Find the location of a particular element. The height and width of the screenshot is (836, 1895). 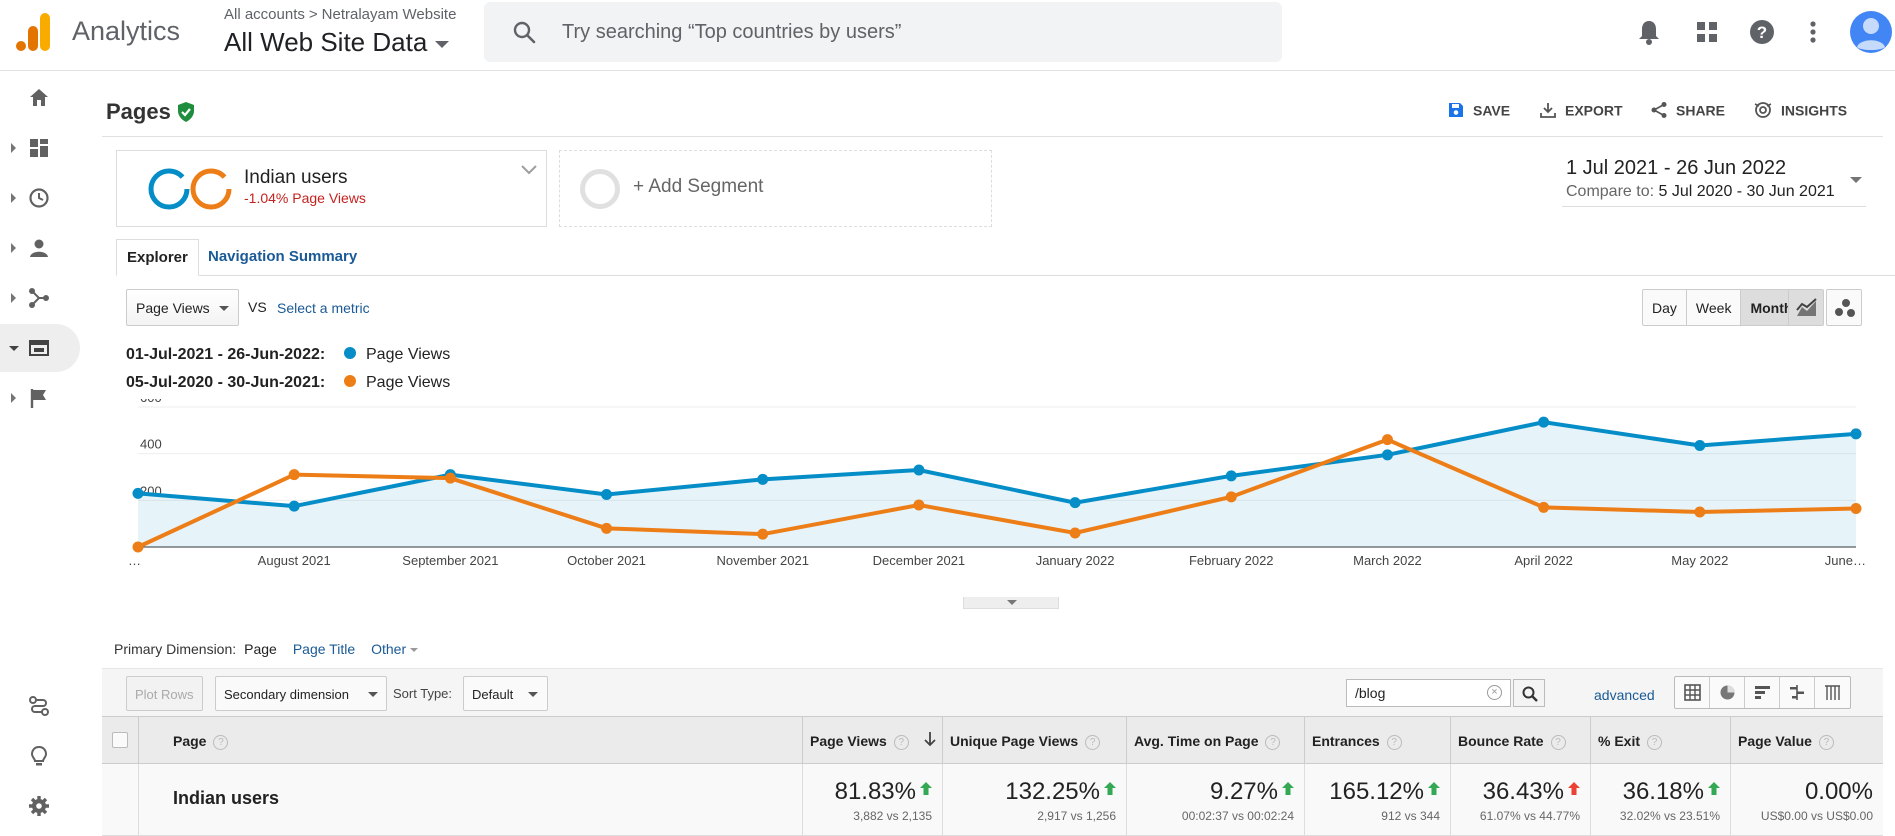

metric-comparison: US$0.00 vs US$0.00 is located at coordinates (1816, 816).